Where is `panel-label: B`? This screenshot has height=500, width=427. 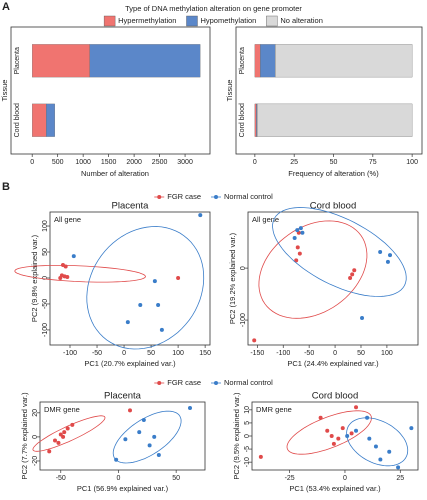 panel-label: B is located at coordinates (6, 187).